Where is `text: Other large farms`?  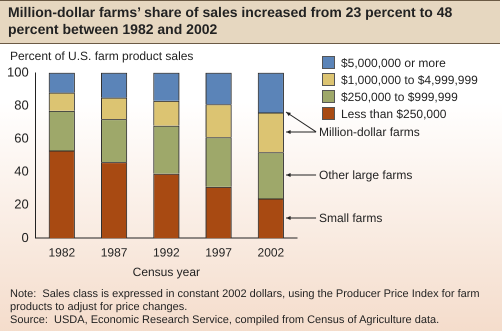
text: Other large farms is located at coordinates (365, 175).